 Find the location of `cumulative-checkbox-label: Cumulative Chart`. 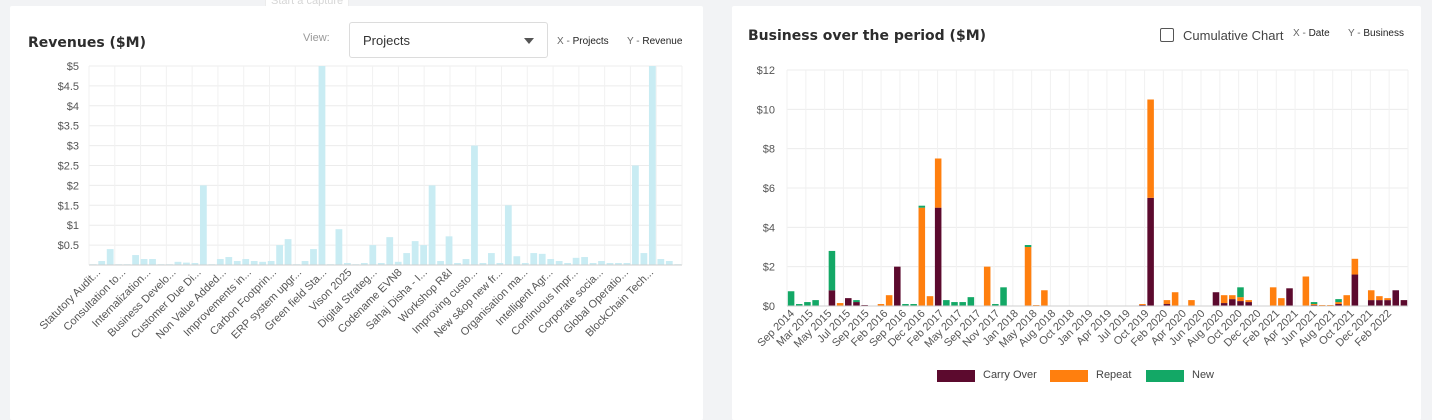

cumulative-checkbox-label: Cumulative Chart is located at coordinates (1233, 35).